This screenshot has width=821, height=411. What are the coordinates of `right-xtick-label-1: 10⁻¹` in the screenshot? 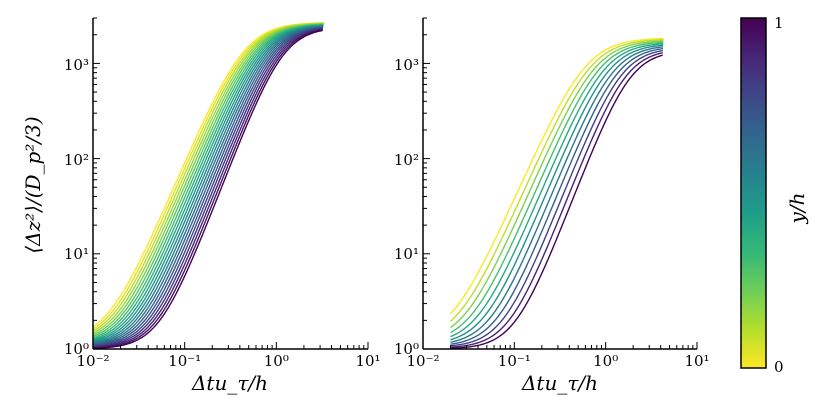 It's located at (514, 361).